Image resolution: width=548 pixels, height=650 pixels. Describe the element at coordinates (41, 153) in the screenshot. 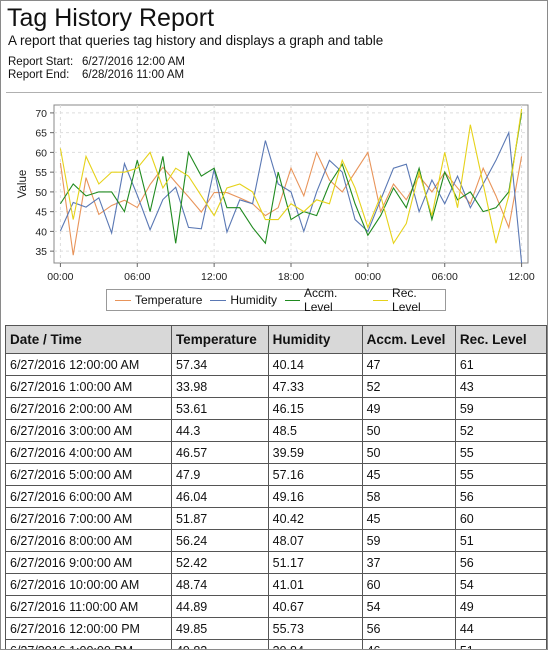

I see `y-tick-label: 60` at that location.